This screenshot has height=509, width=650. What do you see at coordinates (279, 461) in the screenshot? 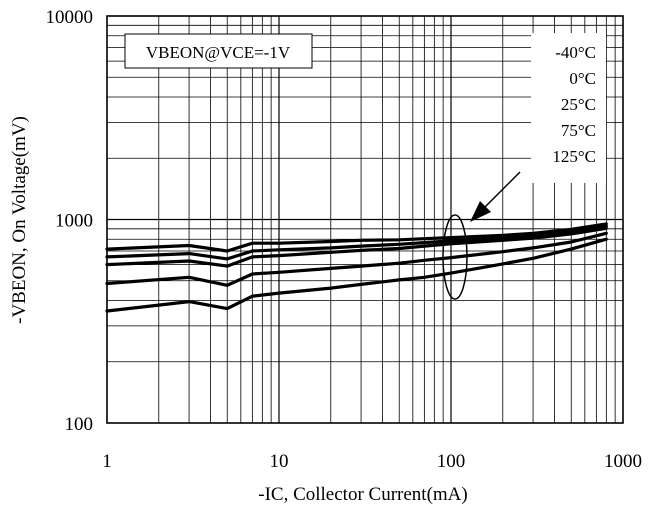
I see `x-tick-label: 10` at bounding box center [279, 461].